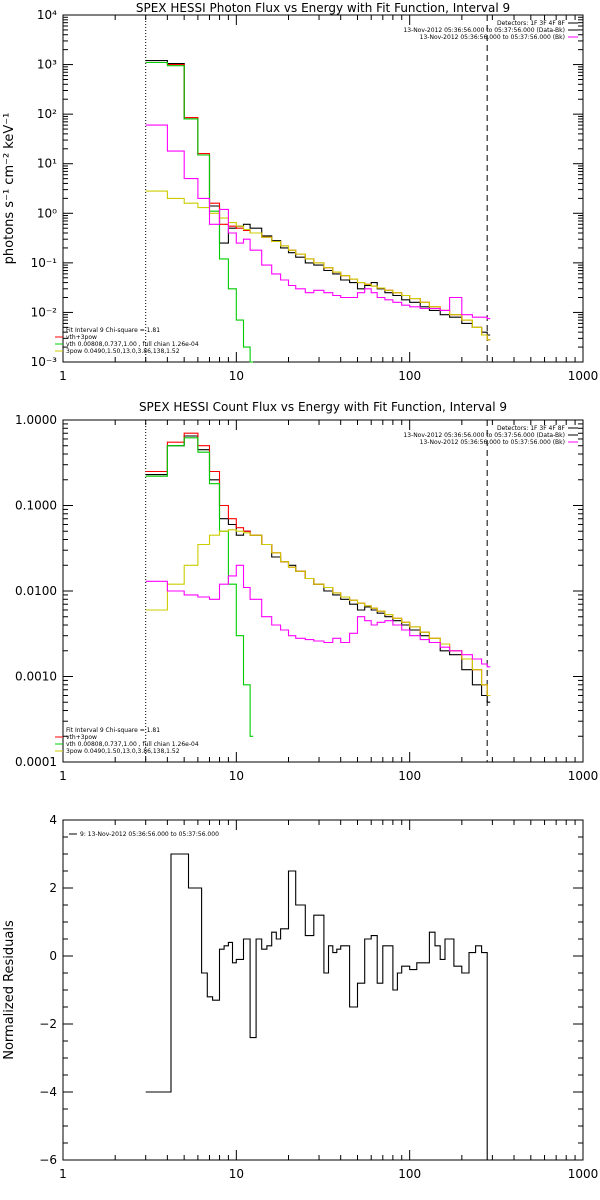 The height and width of the screenshot is (1200, 600). Describe the element at coordinates (47, 114) in the screenshot. I see `y-tick-label: 10²` at that location.